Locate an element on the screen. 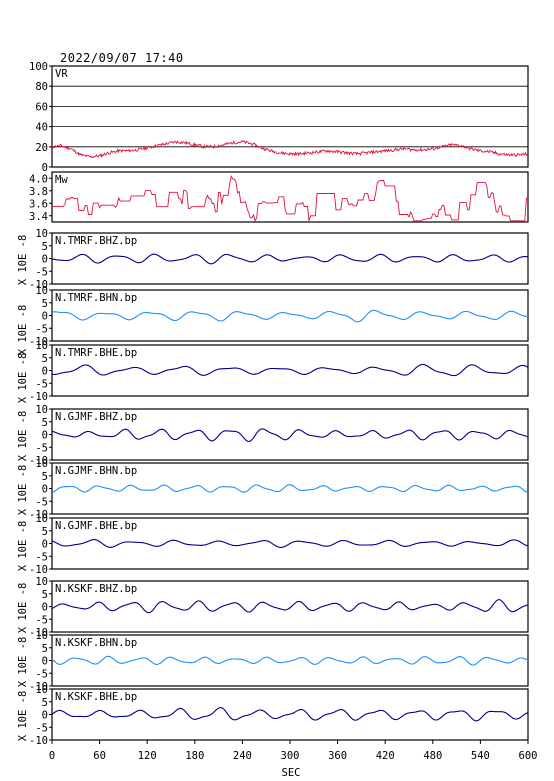  x-tick-label: 420 is located at coordinates (385, 756).